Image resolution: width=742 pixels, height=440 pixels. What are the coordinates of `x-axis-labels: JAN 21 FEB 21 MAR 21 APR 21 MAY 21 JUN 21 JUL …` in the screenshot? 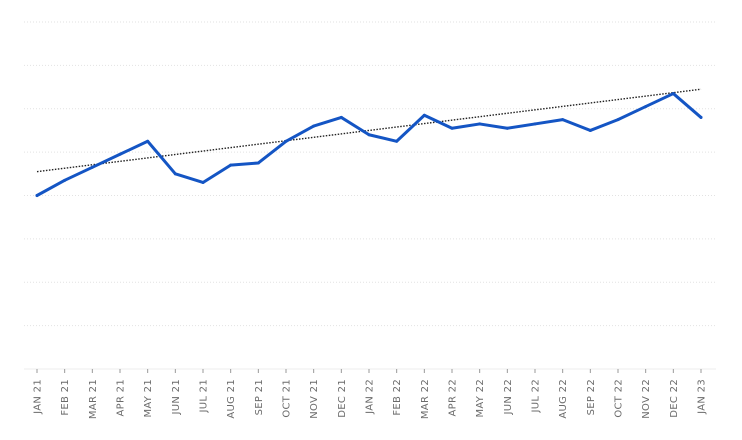 It's located at (370, 399).